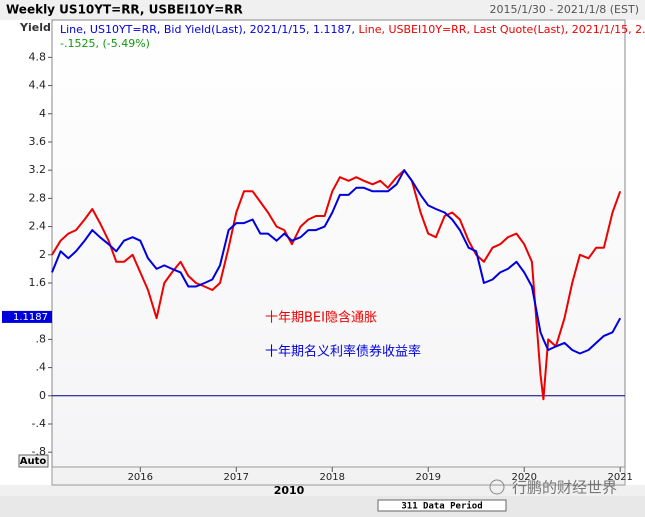  What do you see at coordinates (332, 477) in the screenshot?
I see `x-tick-label: 2018` at bounding box center [332, 477].